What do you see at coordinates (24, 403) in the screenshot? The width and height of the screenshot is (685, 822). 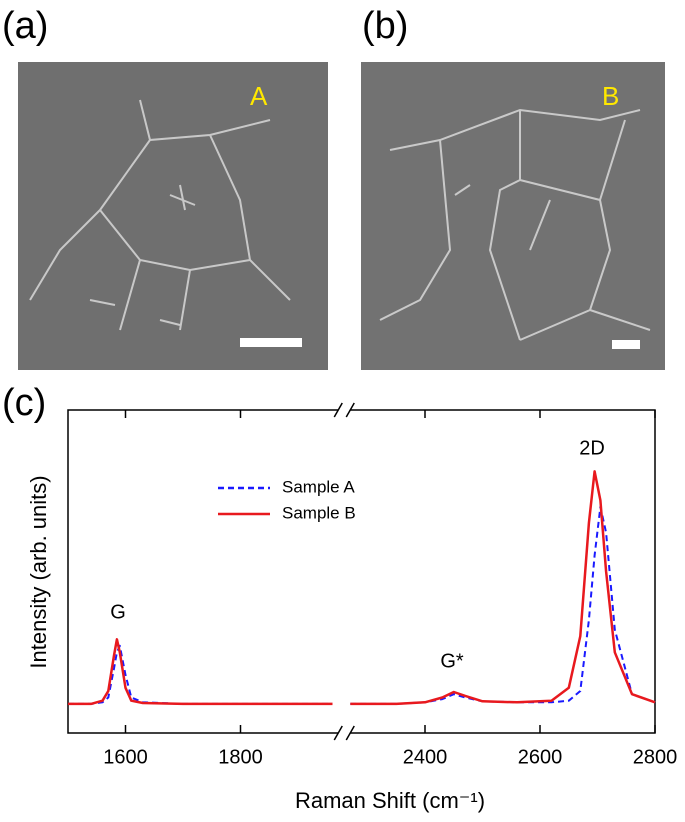 I see `panel-label: (c)` at bounding box center [24, 403].